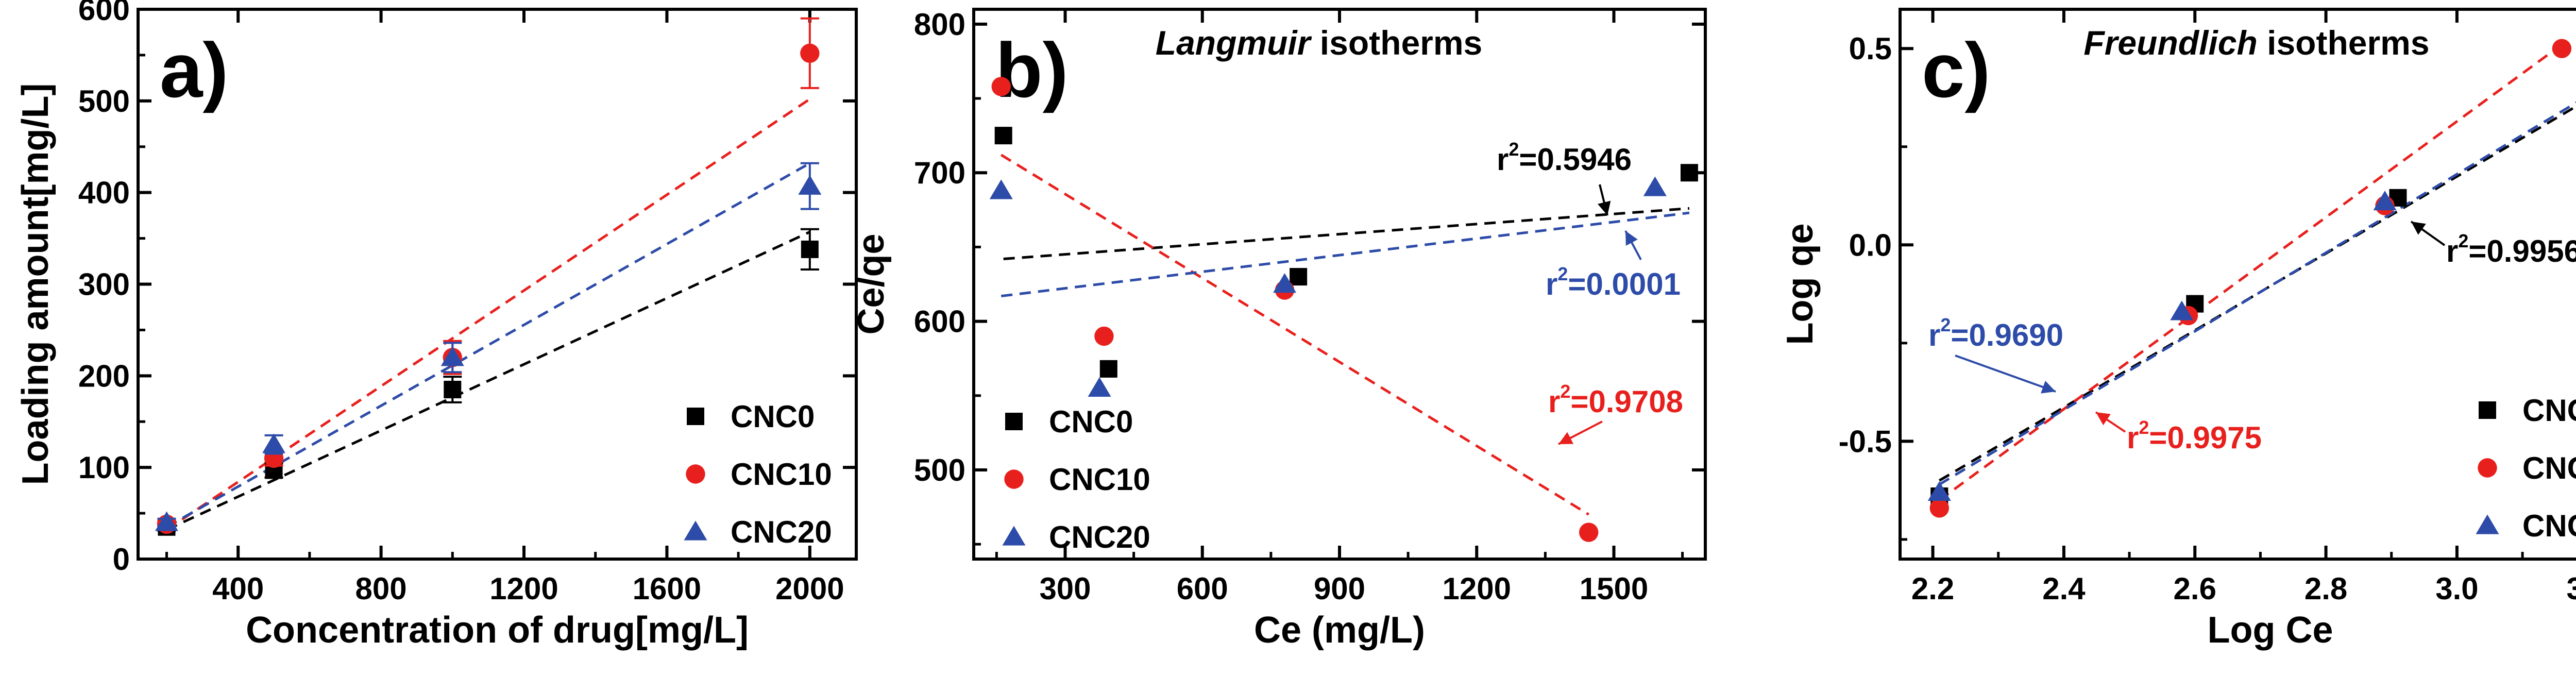  Describe the element at coordinates (1584, 159) in the screenshot. I see `r2-value: 0.5946` at that location.